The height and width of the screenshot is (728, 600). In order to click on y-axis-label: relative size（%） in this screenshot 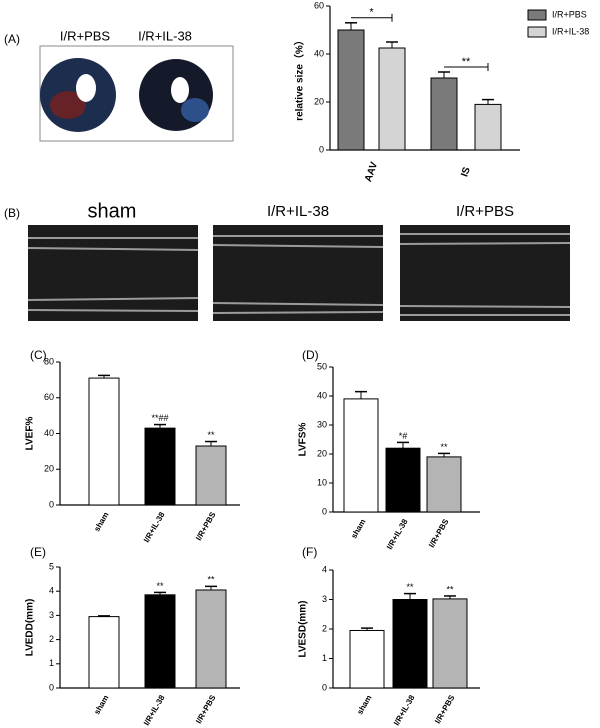, I will do `click(299, 78)`.